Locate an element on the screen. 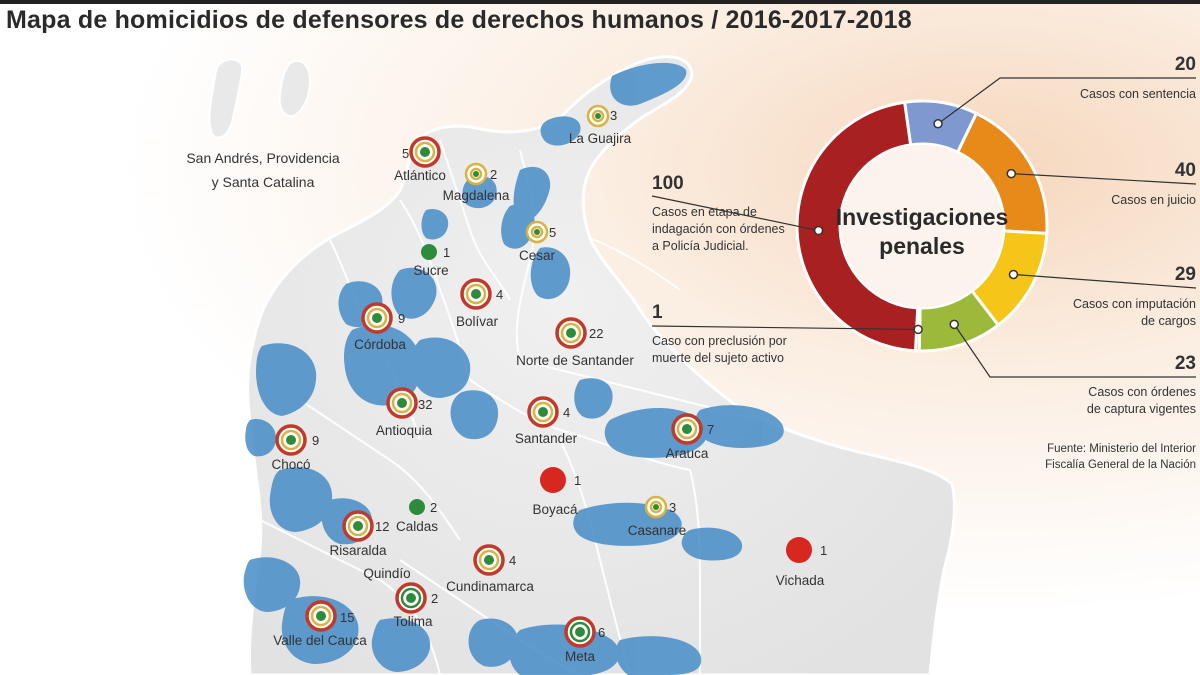 Image resolution: width=1200 pixels, height=675 pixels. region-cundinamarca: 4 Cundinamarca is located at coordinates (490, 569).